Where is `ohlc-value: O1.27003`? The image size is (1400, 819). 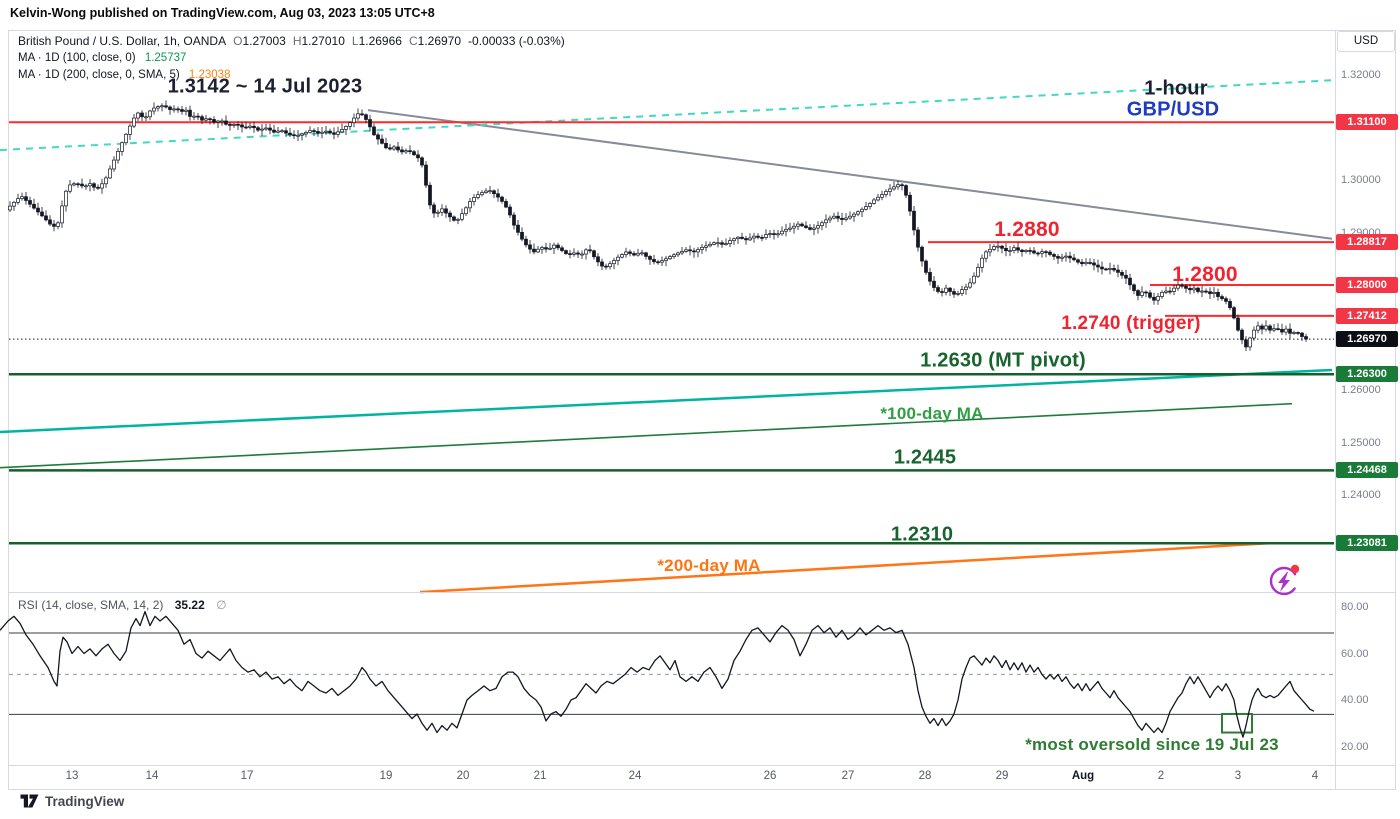 ohlc-value: O1.27003 is located at coordinates (259, 41).